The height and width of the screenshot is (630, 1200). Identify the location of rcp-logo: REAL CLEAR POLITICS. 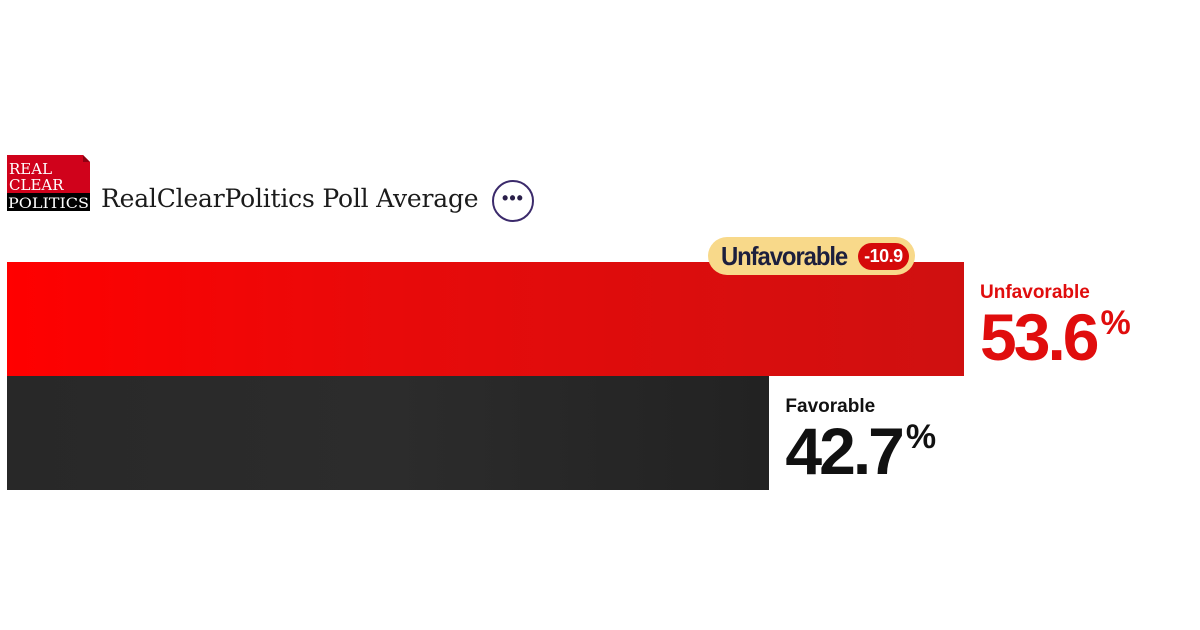
(48, 183).